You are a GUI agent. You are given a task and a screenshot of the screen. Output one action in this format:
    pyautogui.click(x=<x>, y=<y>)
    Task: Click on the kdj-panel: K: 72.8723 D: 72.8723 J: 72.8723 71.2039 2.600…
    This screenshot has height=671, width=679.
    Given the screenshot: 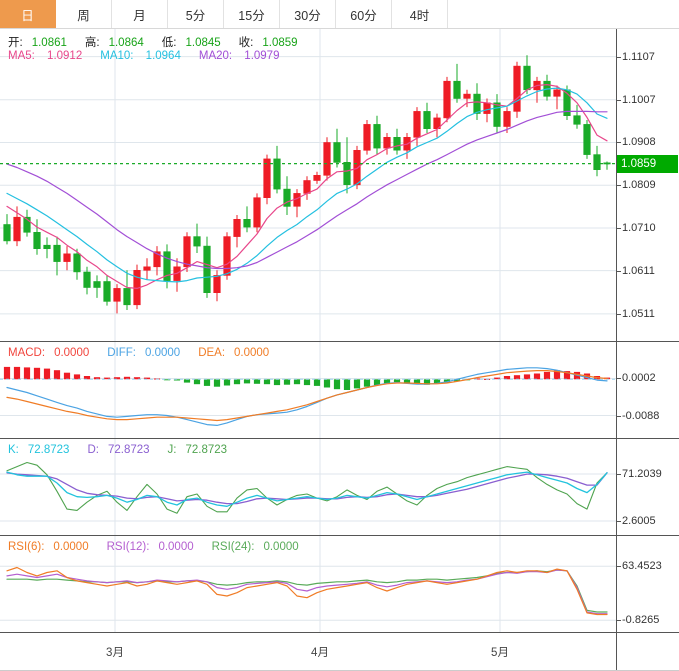 What is the action you would take?
    pyautogui.click(x=339, y=487)
    